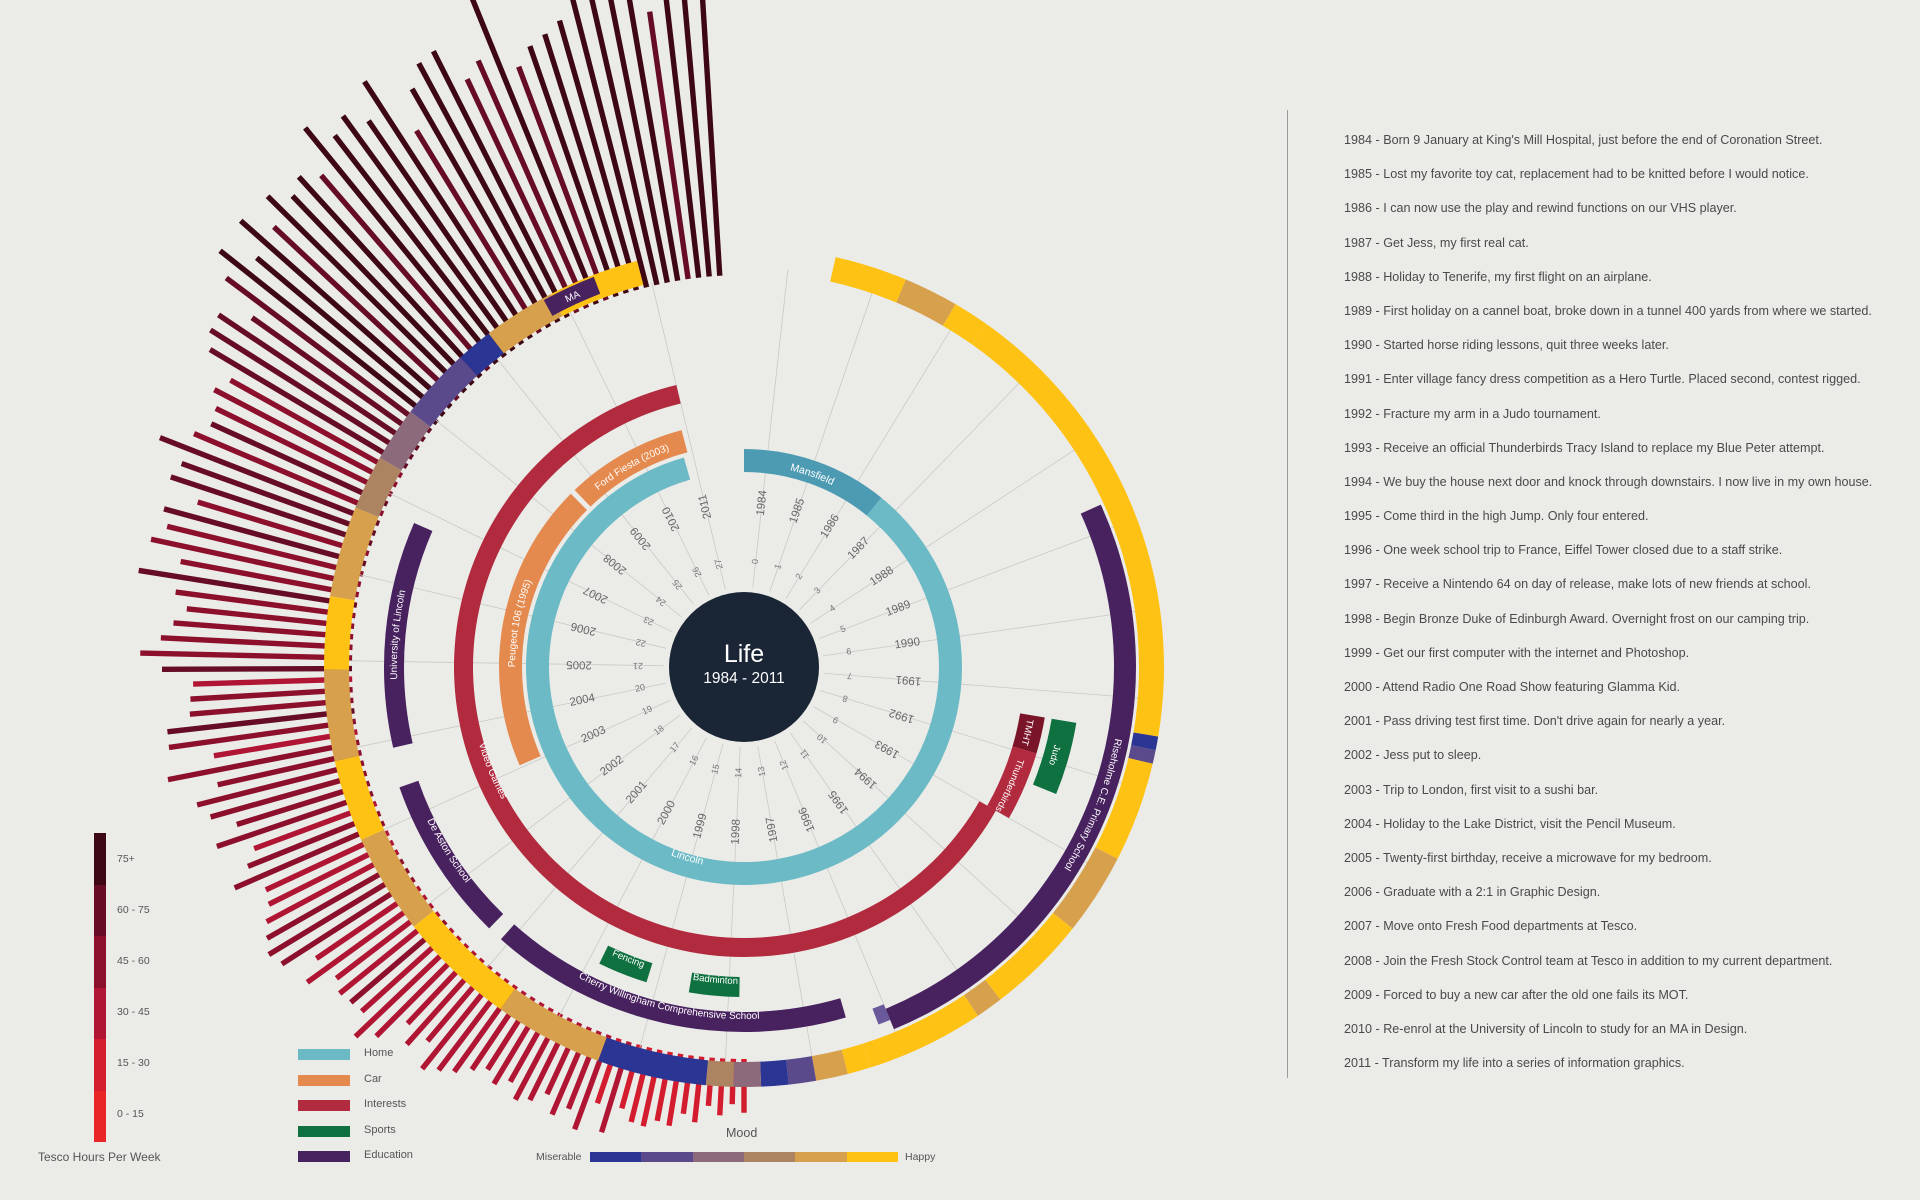  Describe the element at coordinates (380, 1129) in the screenshot. I see `legend-label: Sports` at that location.